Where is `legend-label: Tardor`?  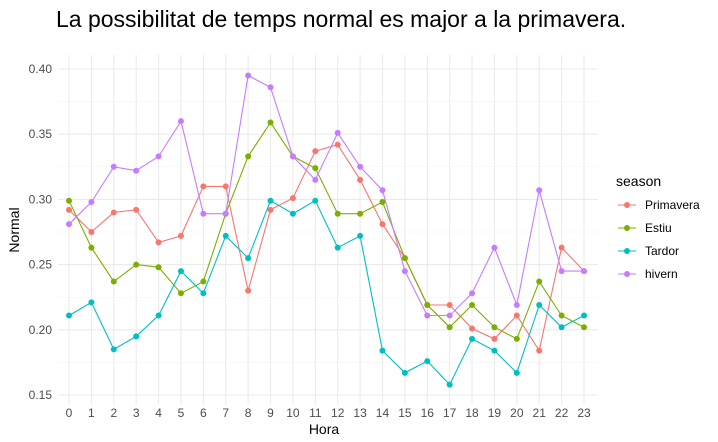 legend-label: Tardor is located at coordinates (662, 251).